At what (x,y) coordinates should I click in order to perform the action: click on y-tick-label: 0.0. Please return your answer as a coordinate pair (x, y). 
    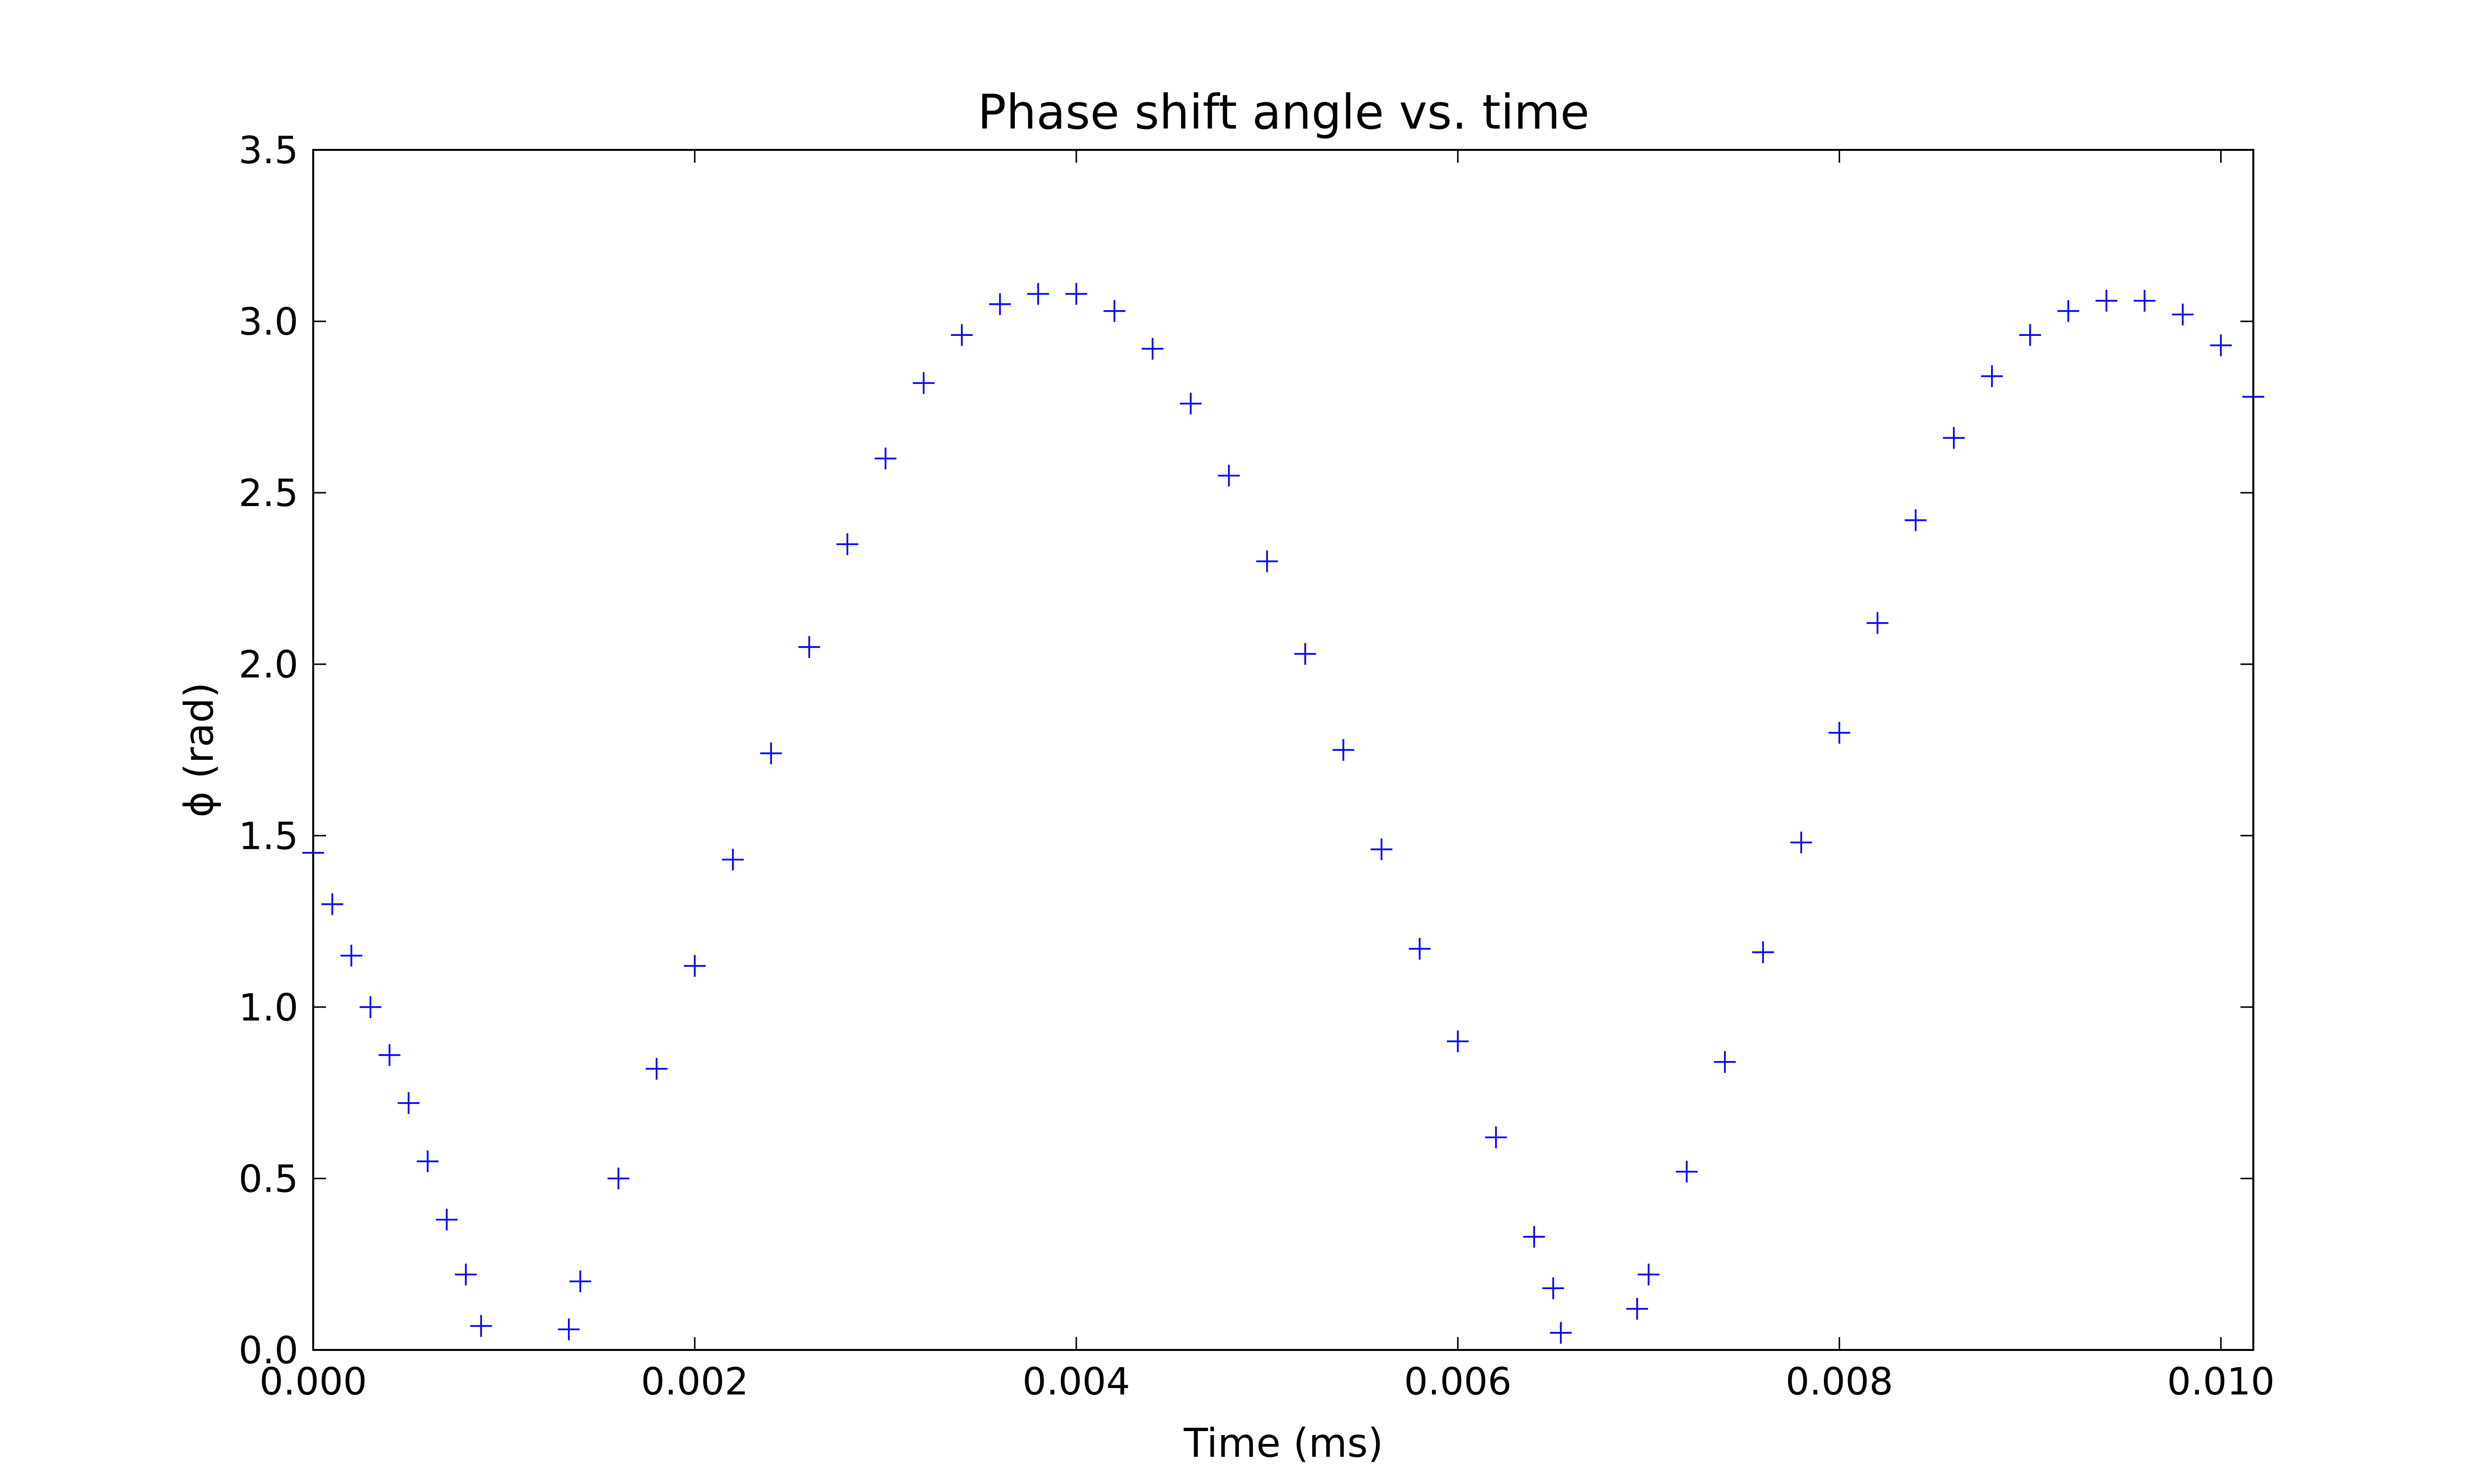
    Looking at the image, I should click on (268, 1350).